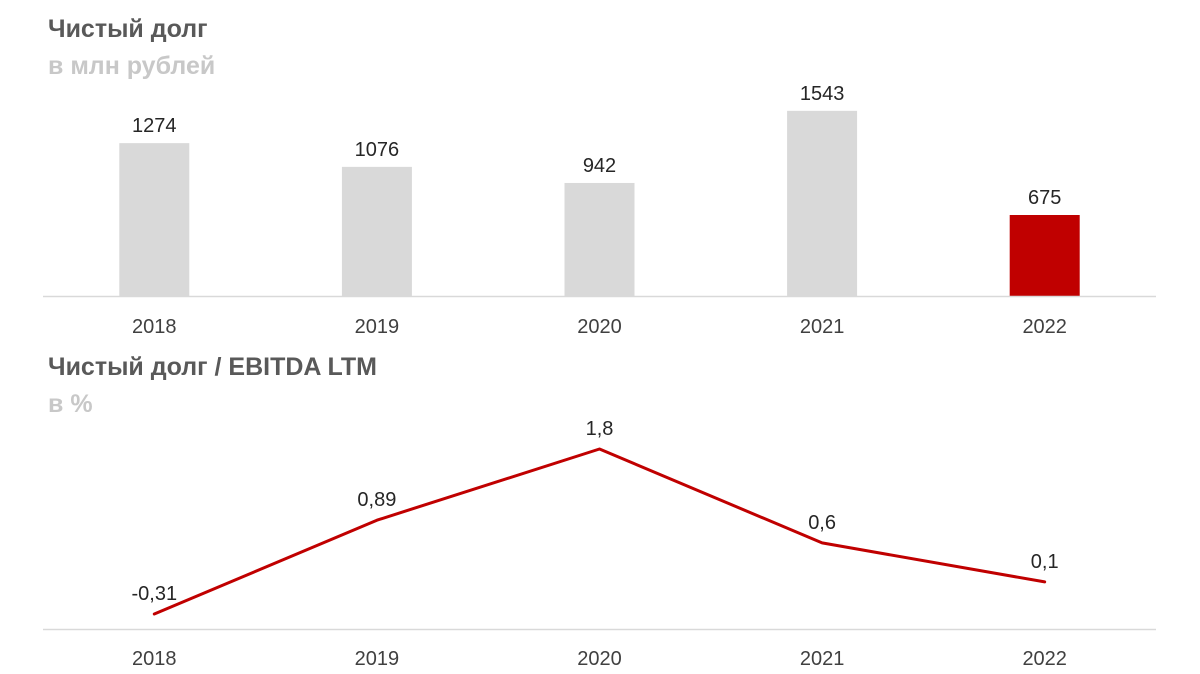  What do you see at coordinates (377, 327) in the screenshot?
I see `bar-x-tick-label: 2019` at bounding box center [377, 327].